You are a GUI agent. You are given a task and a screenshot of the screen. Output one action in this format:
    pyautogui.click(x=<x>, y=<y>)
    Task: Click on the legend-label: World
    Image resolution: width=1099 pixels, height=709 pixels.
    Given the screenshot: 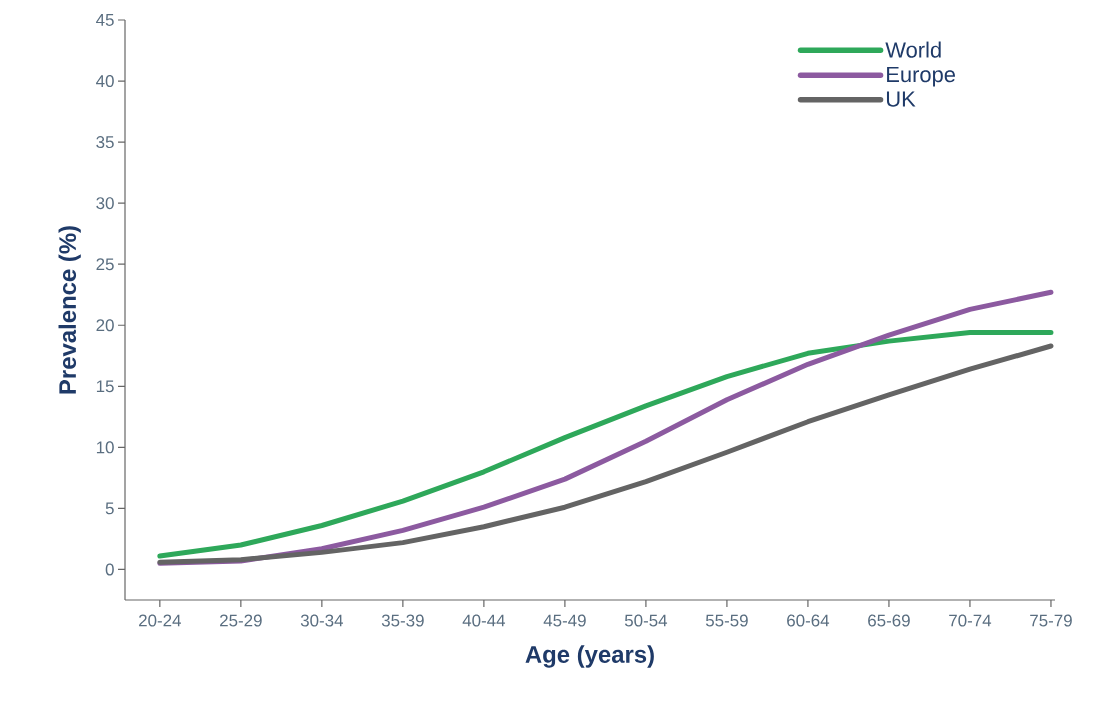 What is the action you would take?
    pyautogui.click(x=913, y=49)
    